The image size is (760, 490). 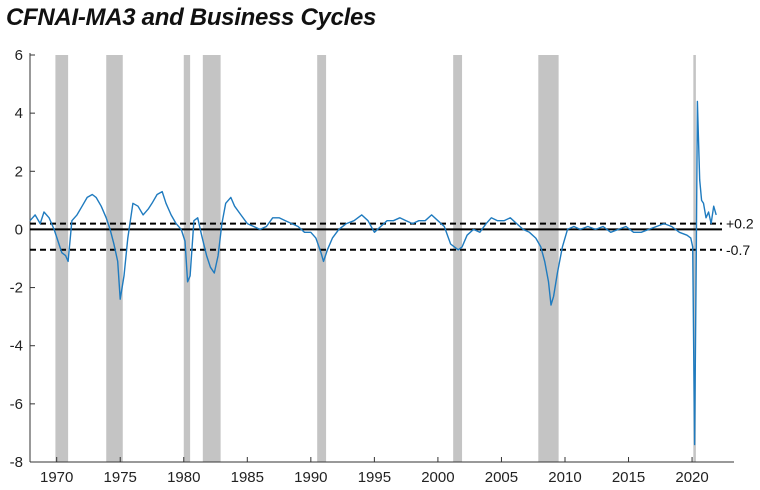 What do you see at coordinates (437, 477) in the screenshot?
I see `x-tick-label: 2000` at bounding box center [437, 477].